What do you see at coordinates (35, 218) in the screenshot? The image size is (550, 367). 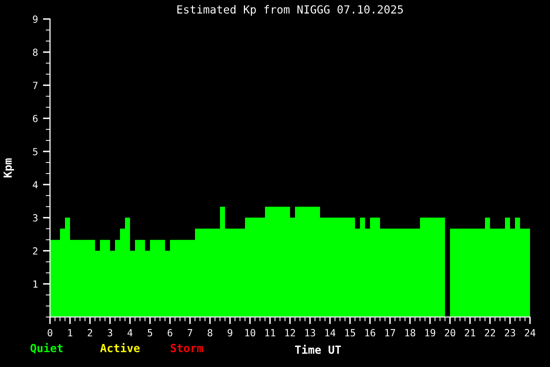 I see `y-tick-label: 3` at bounding box center [35, 218].